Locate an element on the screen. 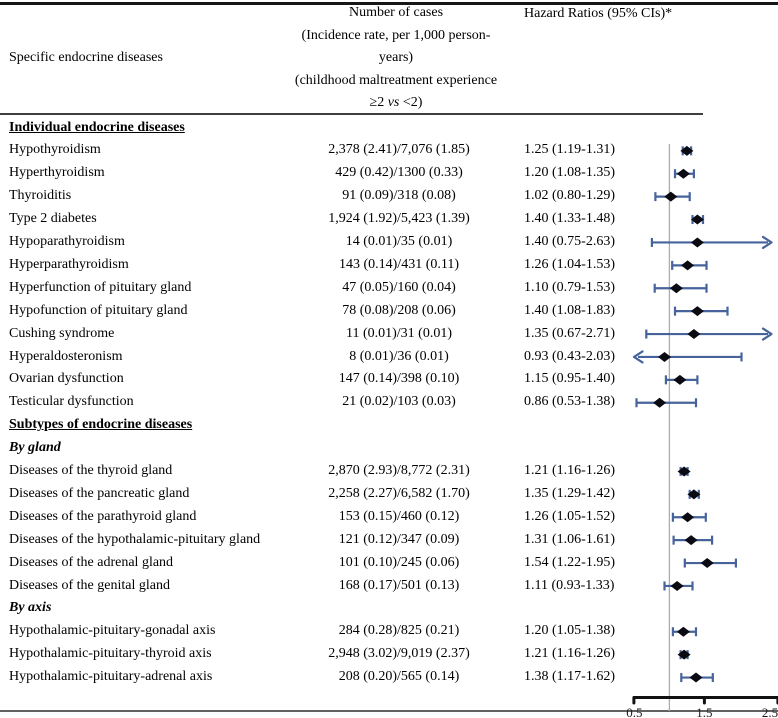 The image size is (778, 718). column-header-diseases: Specific endocrine diseases is located at coordinates (86, 57).